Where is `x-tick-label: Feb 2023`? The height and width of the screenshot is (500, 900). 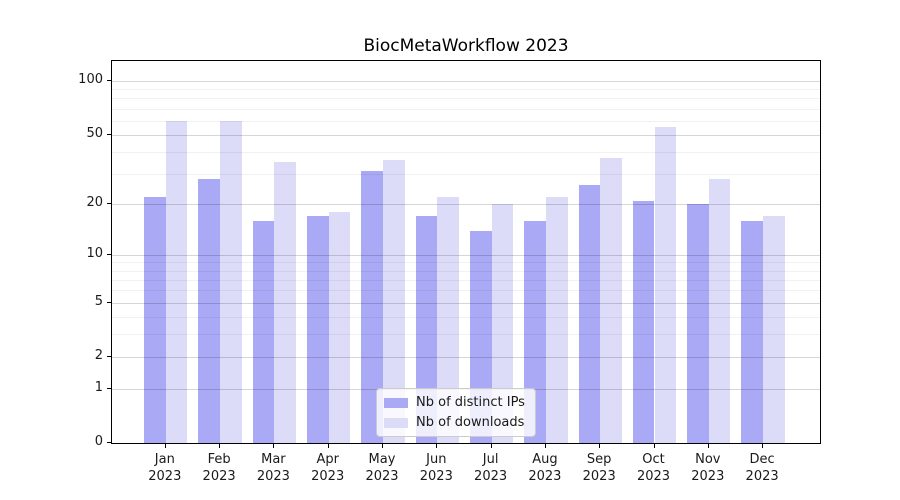
x-tick-label: Feb 2023 is located at coordinates (219, 468).